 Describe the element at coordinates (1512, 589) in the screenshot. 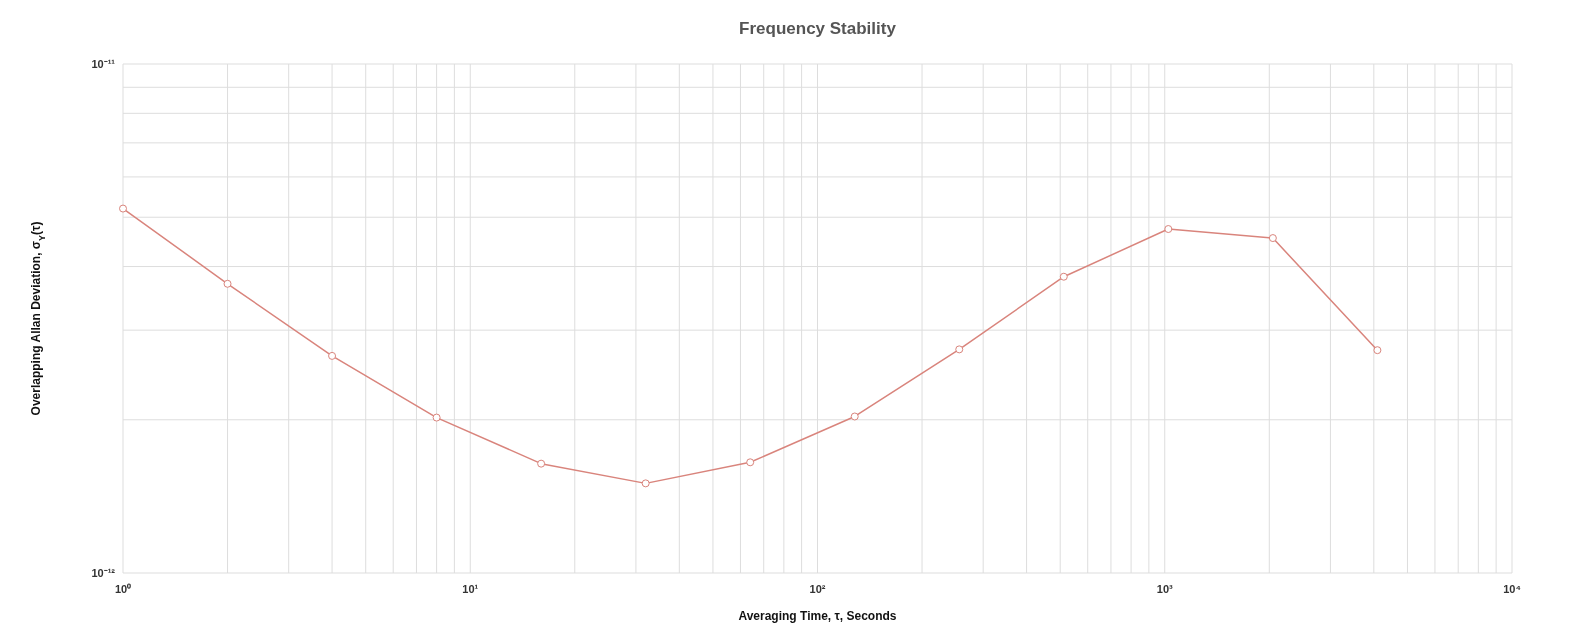

I see `x-tick-label: 10⁴` at that location.